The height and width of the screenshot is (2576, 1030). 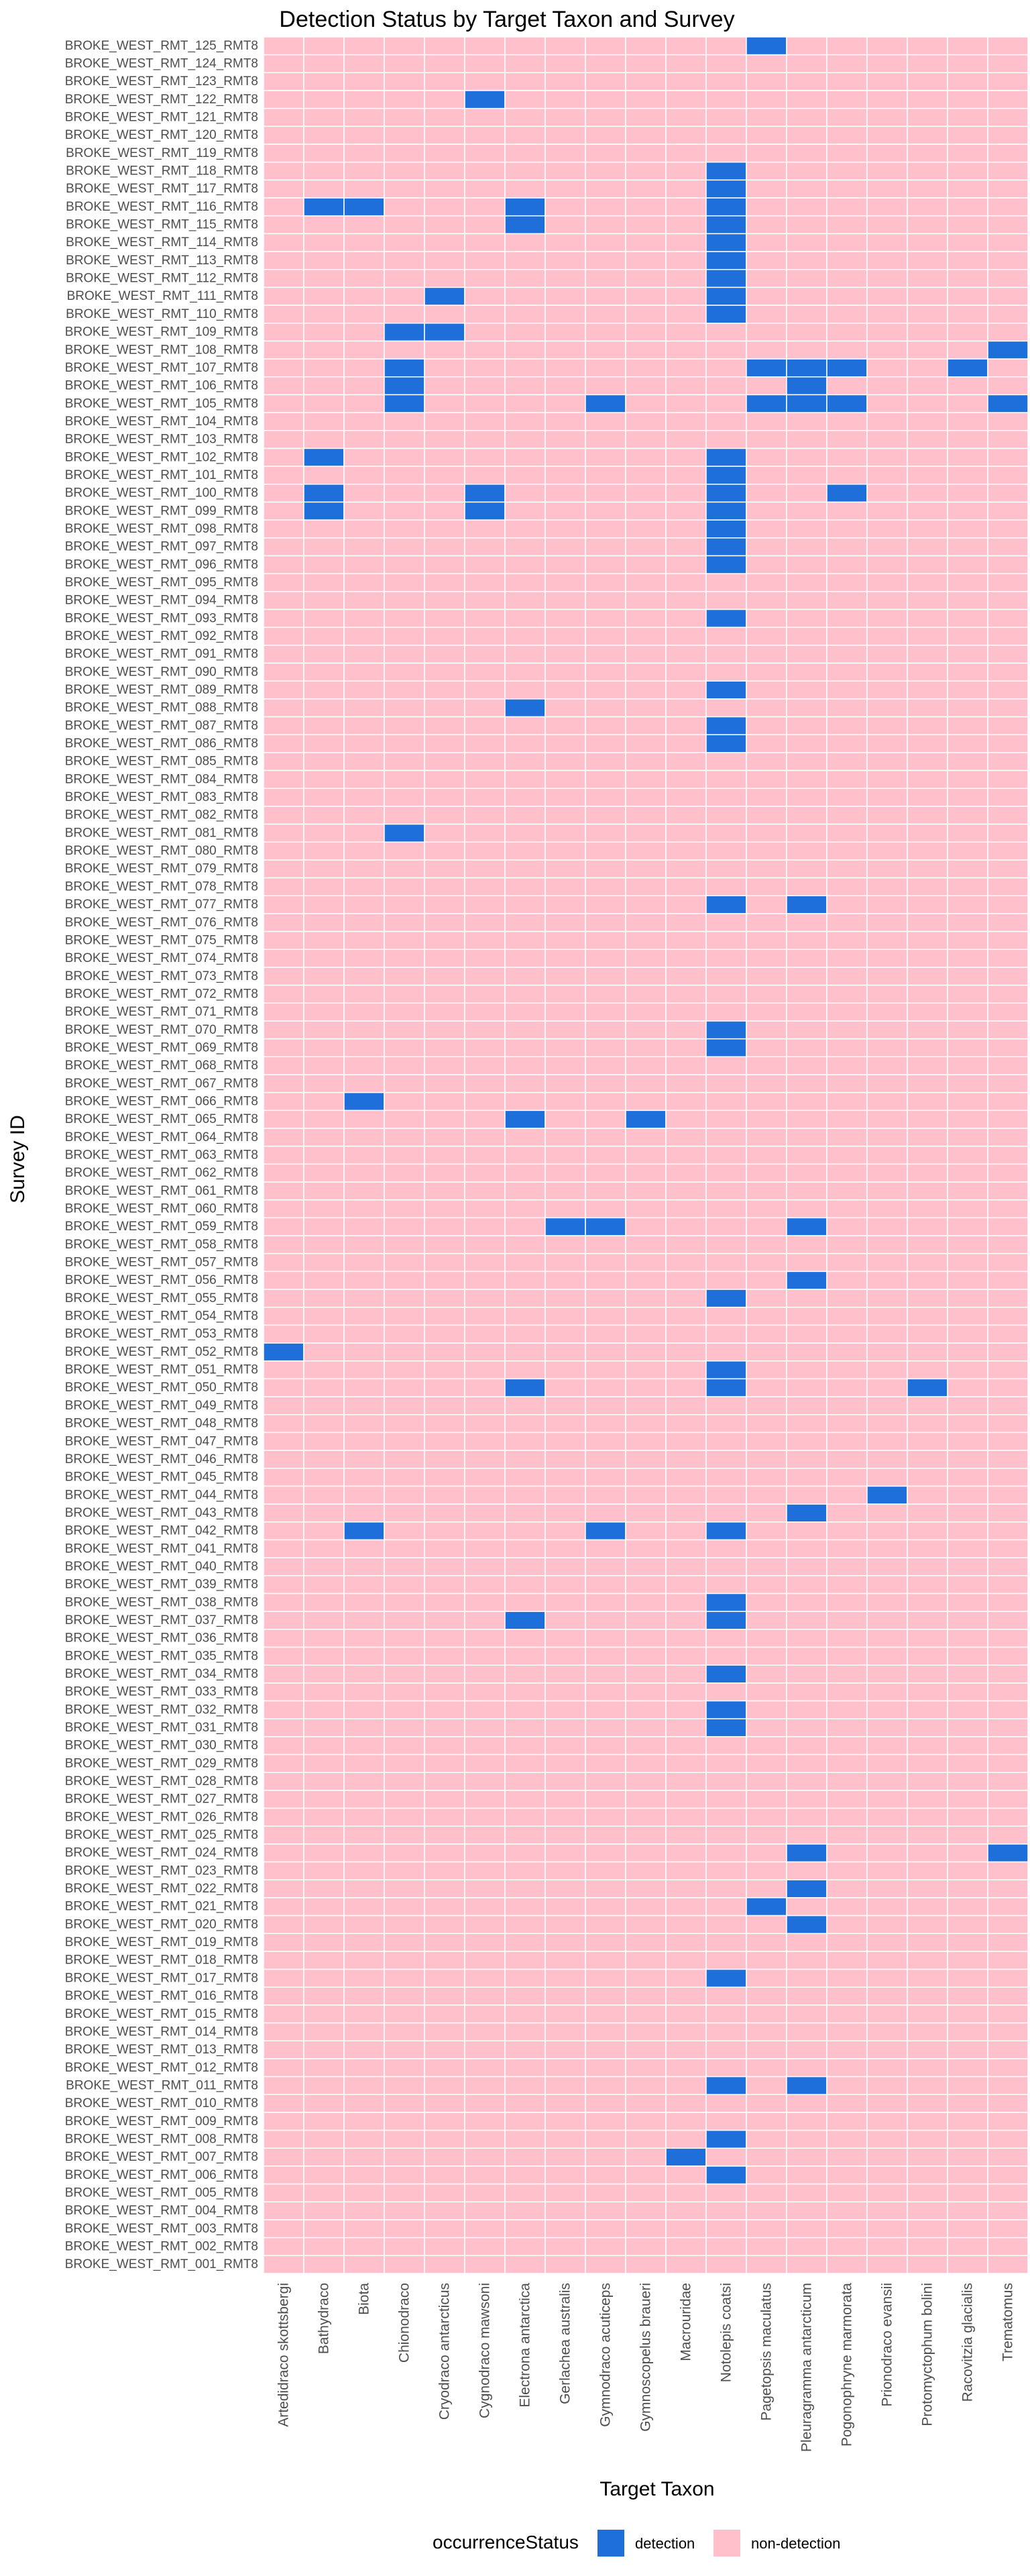 I want to click on y-tick-label: BROKE_WEST_RMT_008_RMT8, so click(x=161, y=2139).